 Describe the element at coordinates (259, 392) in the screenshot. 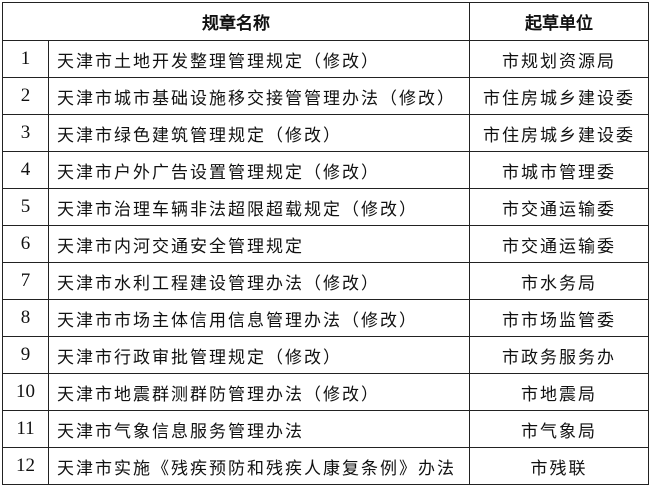

I see `regulation-name: 天津市地震群测群防管理办法（修改）` at that location.